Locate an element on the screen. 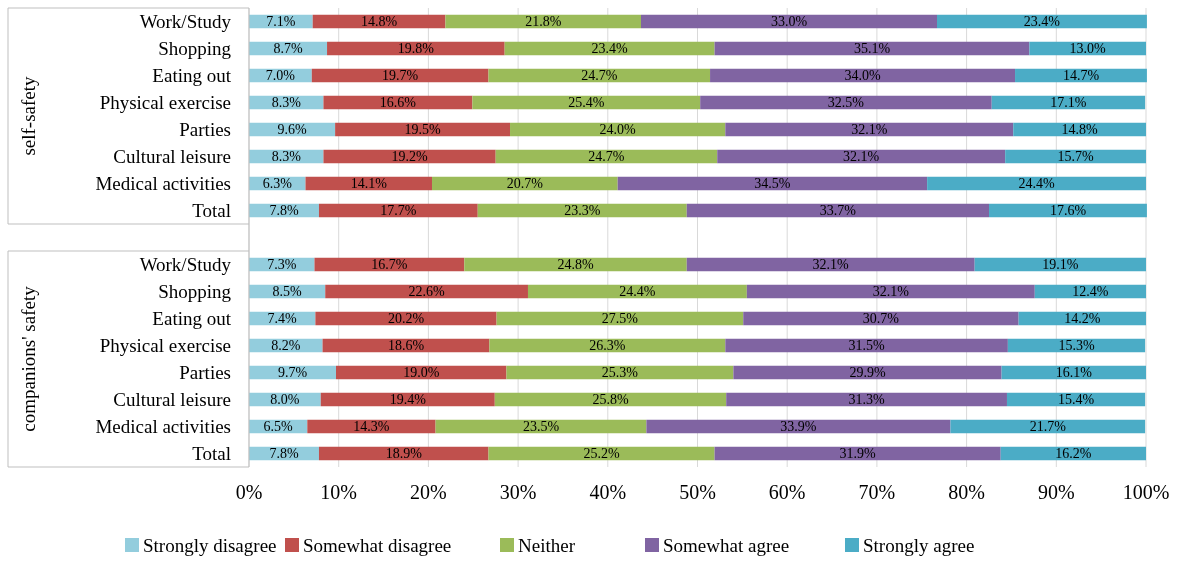  y-tick-label: Parties is located at coordinates (205, 373).